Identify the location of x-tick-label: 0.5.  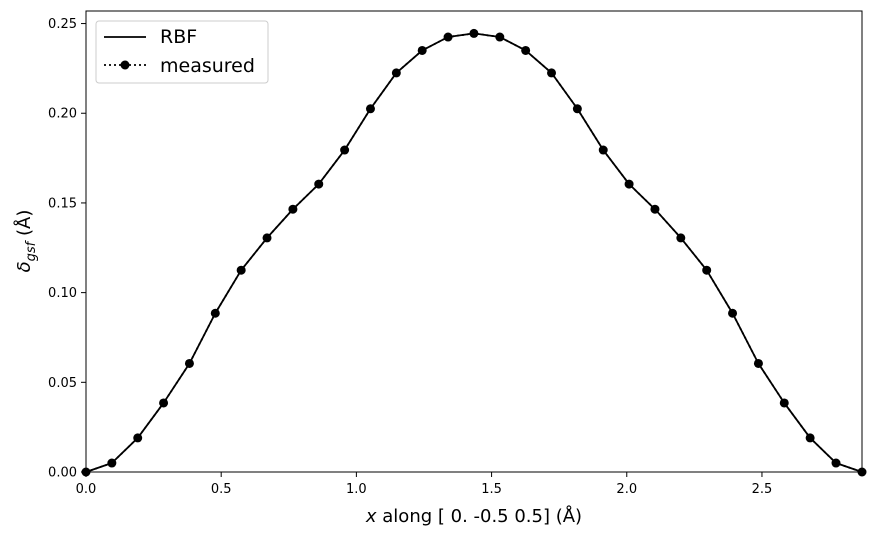
(221, 489).